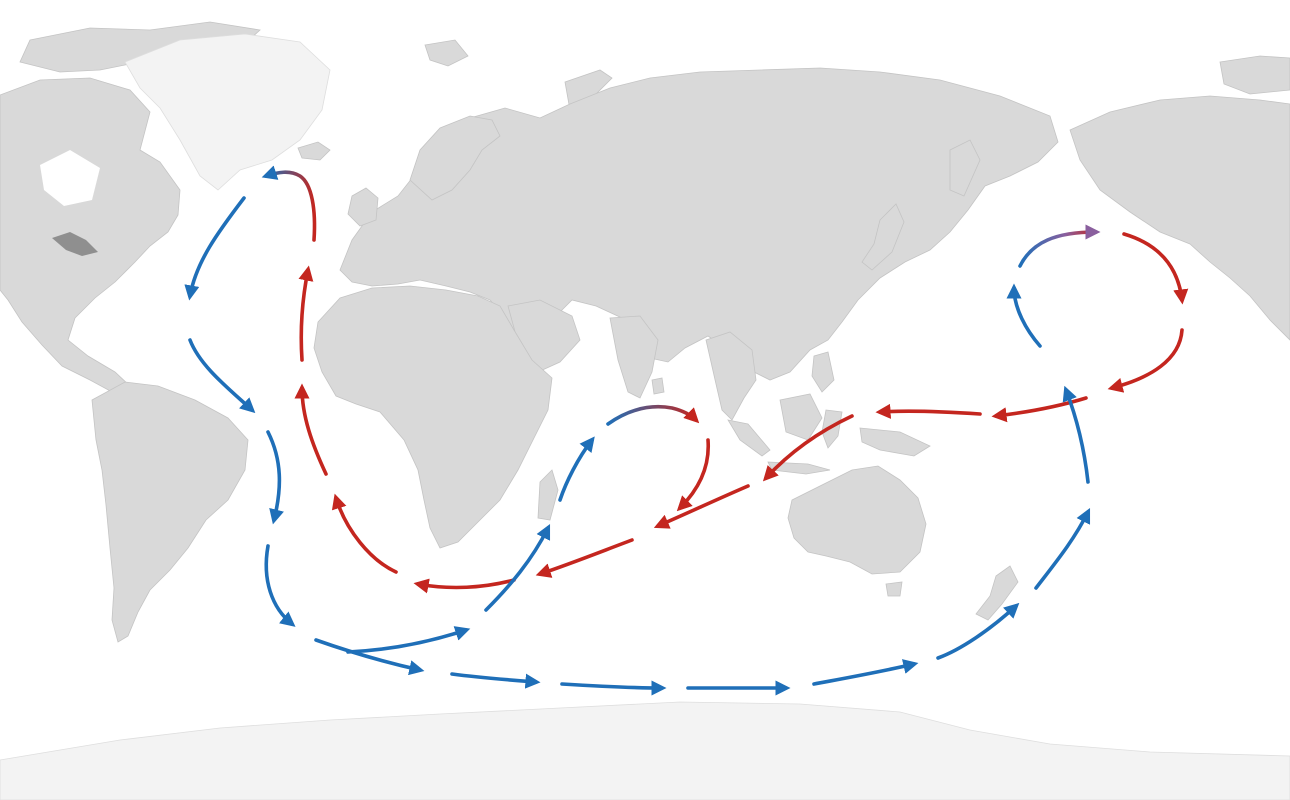  Describe the element at coordinates (749, 438) in the screenshot. I see `sumatra` at that location.